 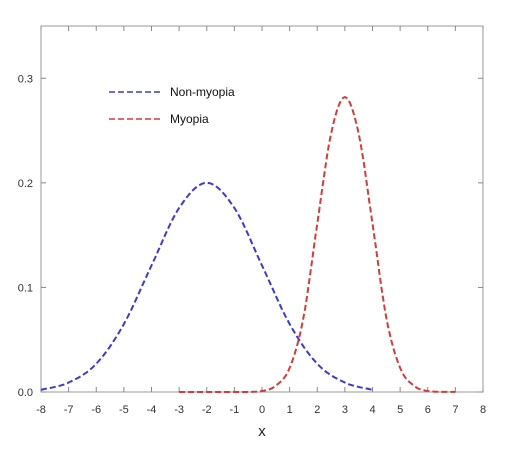 I want to click on y-tick-label: 0.1, so click(x=25, y=288).